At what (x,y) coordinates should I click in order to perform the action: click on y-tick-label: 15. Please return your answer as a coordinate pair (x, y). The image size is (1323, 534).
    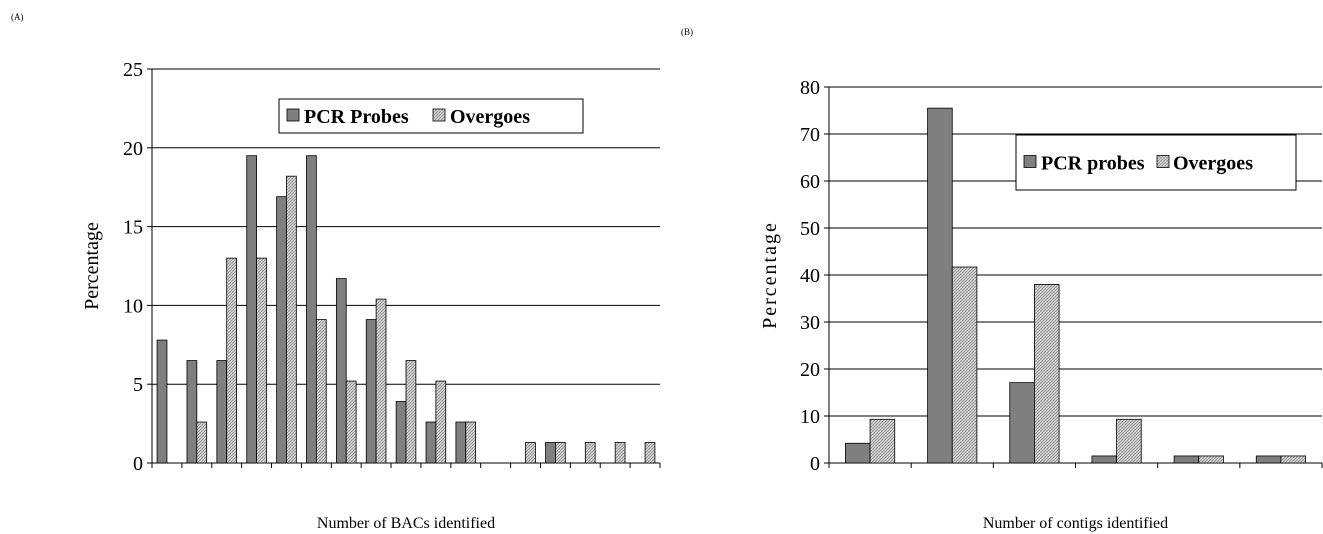
    Looking at the image, I should click on (133, 228).